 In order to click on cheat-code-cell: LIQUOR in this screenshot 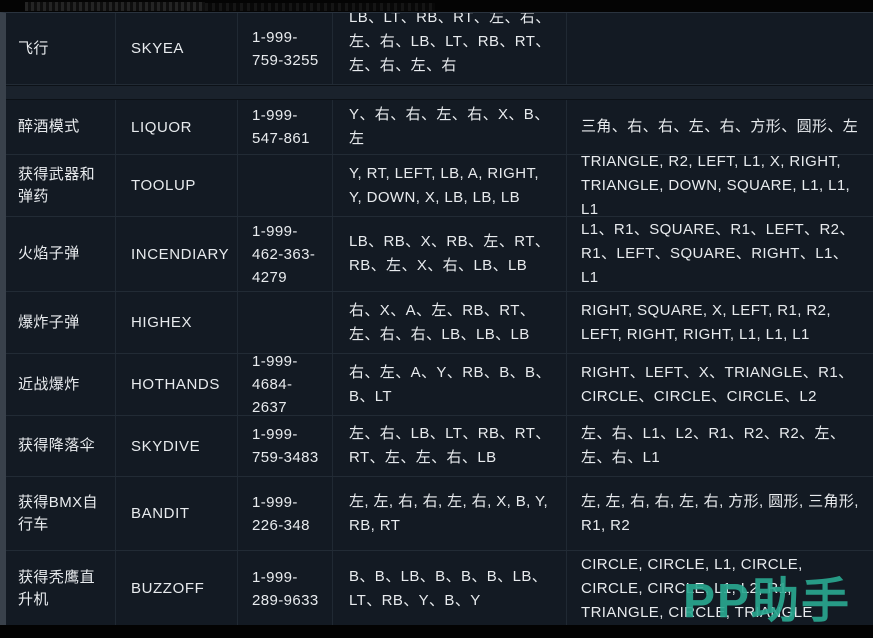, I will do `click(176, 127)`.